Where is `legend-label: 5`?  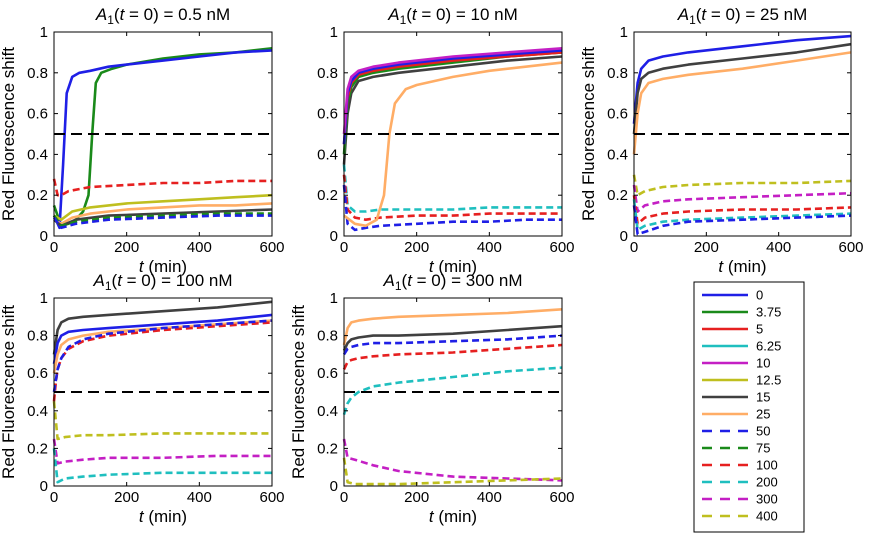 legend-label: 5 is located at coordinates (759, 329).